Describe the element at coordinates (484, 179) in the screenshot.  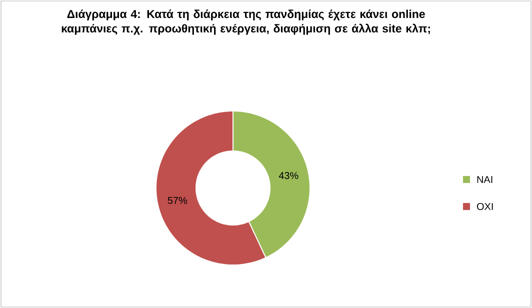
I see `legend-label: NAI` at that location.